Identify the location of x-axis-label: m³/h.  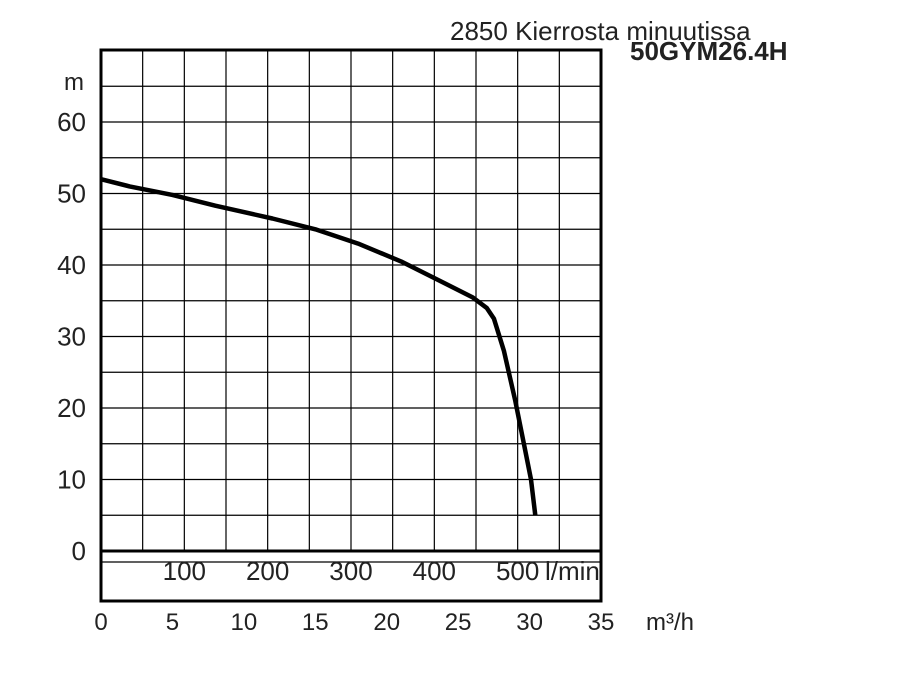
(670, 622).